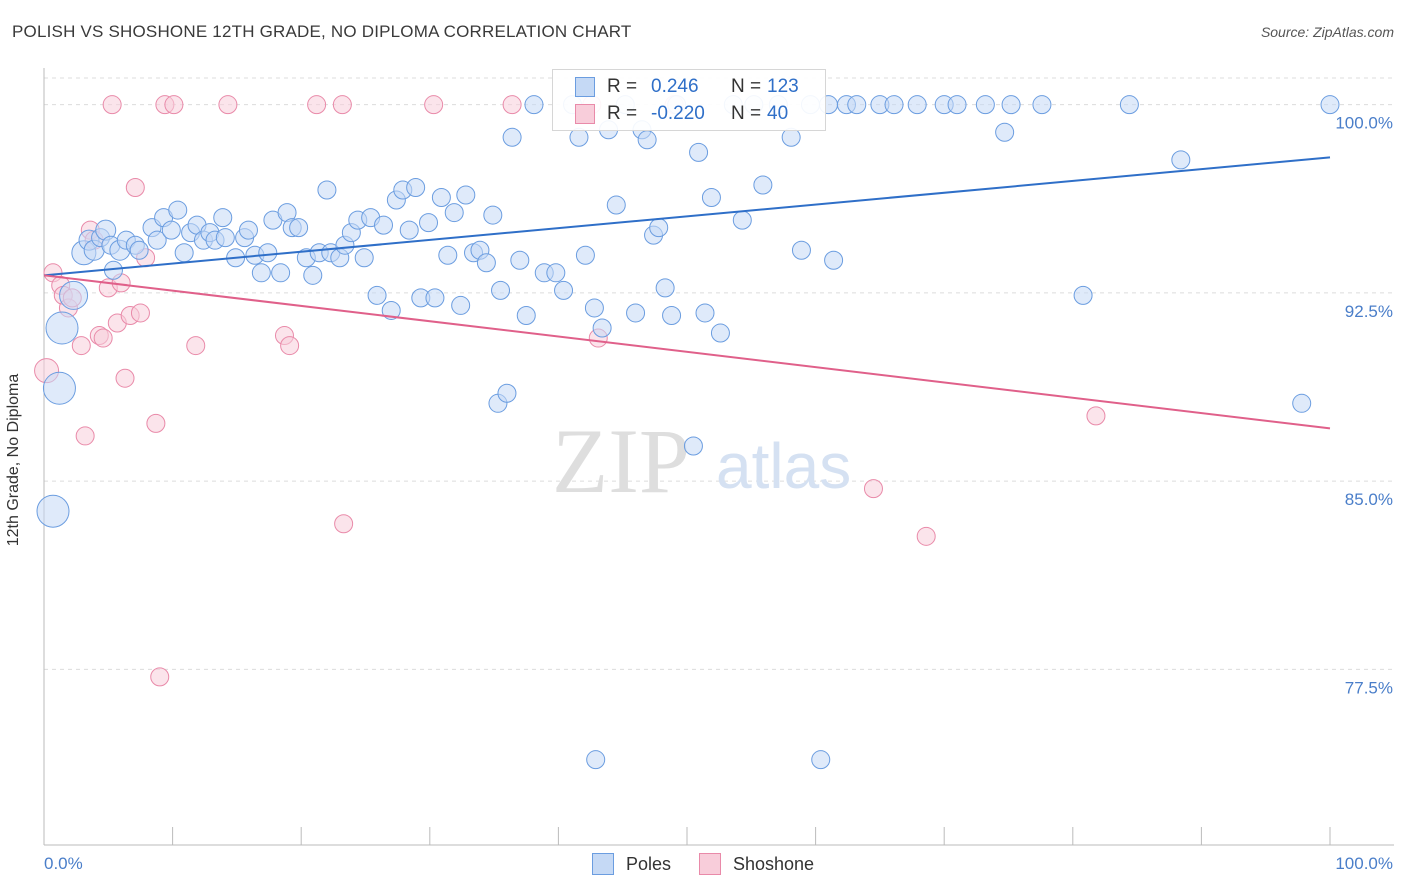 The width and height of the screenshot is (1406, 892). Describe the element at coordinates (1369, 687) in the screenshot. I see `y-tick-label: 77.5%` at that location.